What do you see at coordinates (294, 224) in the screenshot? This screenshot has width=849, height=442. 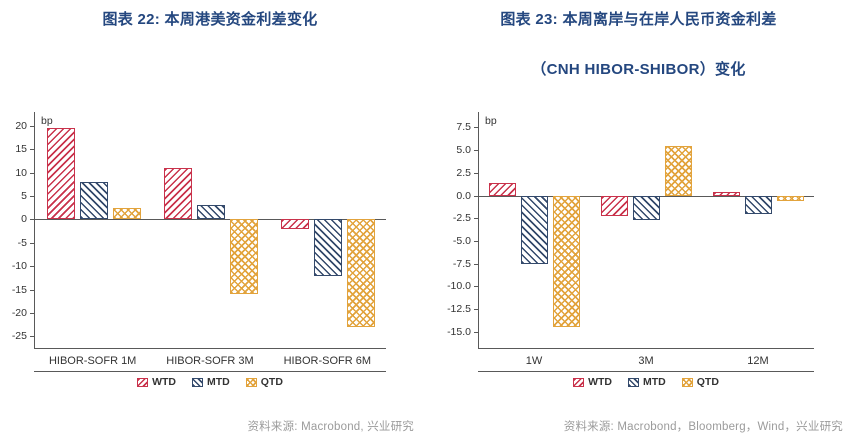 I see `bar-wtd-hibor-sofr-6m` at bounding box center [294, 224].